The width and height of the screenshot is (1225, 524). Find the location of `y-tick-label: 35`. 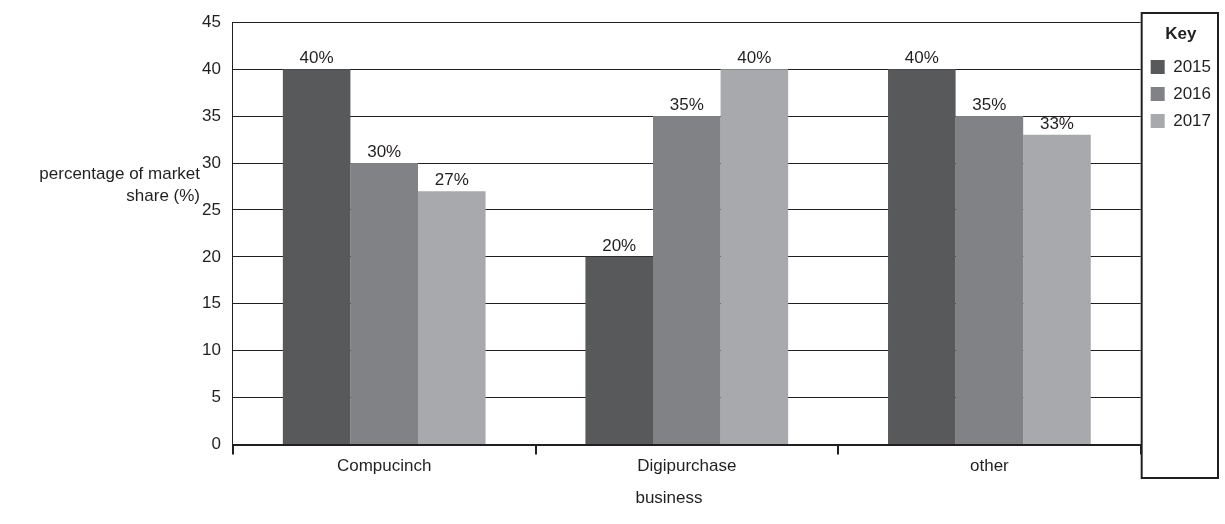

y-tick-label: 35 is located at coordinates (211, 115).